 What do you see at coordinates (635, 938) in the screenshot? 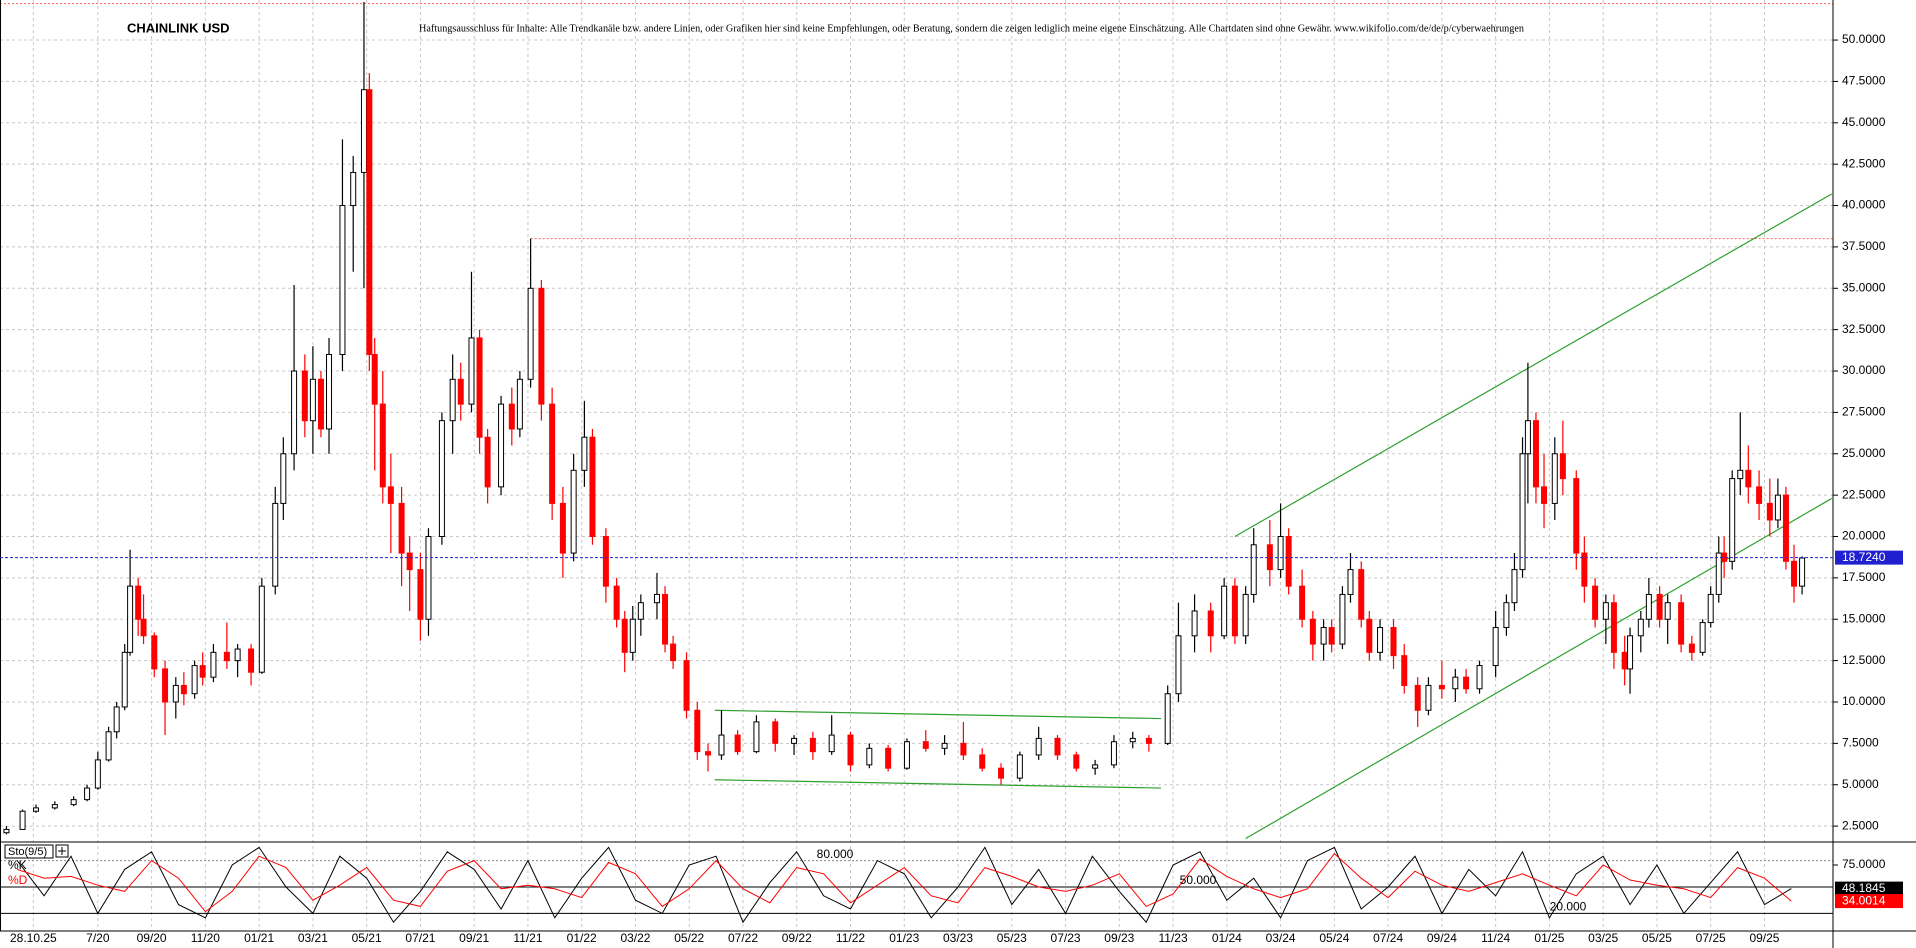
I see `x-tick-label: 03/22` at bounding box center [635, 938].